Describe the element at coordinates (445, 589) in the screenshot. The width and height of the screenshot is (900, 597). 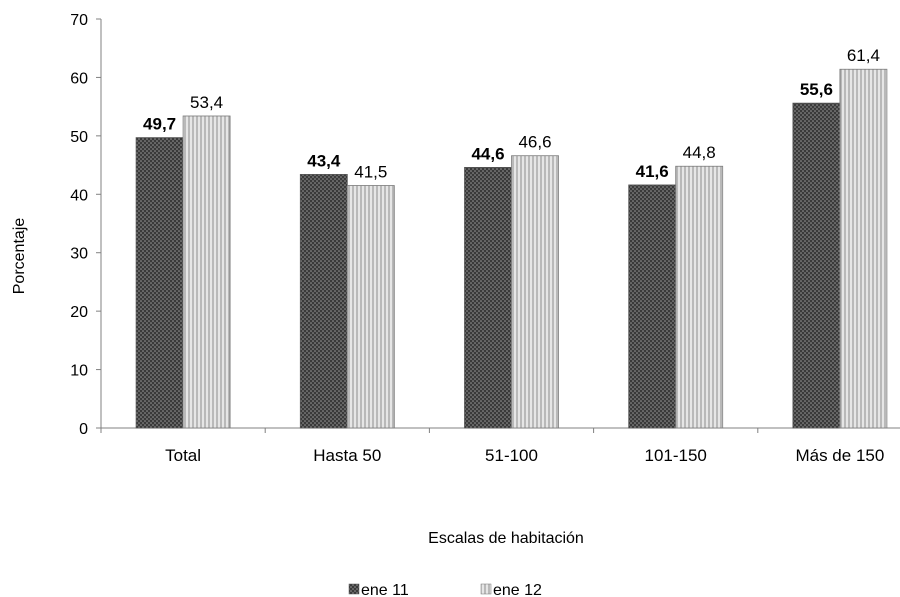
I see `legend: ene 11 ene 12` at that location.